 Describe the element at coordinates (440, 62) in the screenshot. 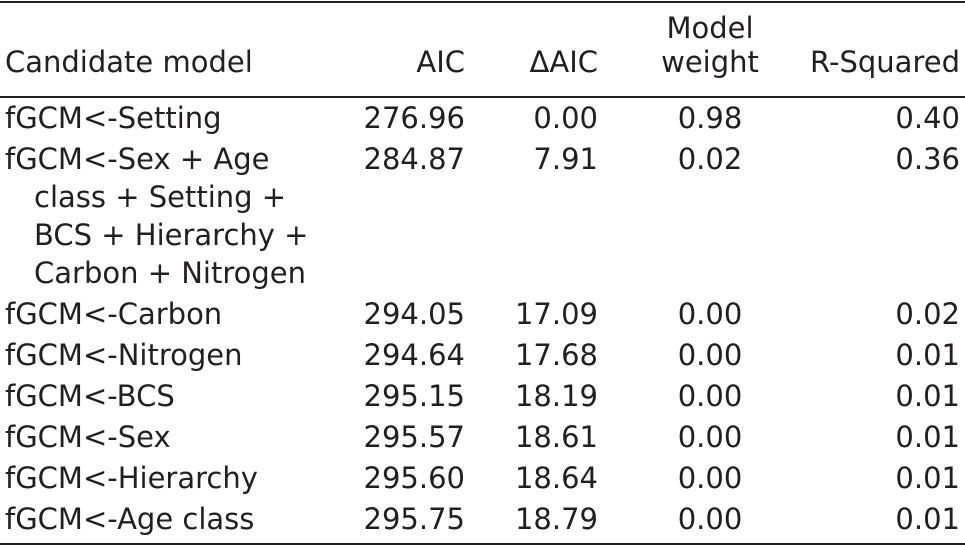

I see `header-aic: AIC` at that location.